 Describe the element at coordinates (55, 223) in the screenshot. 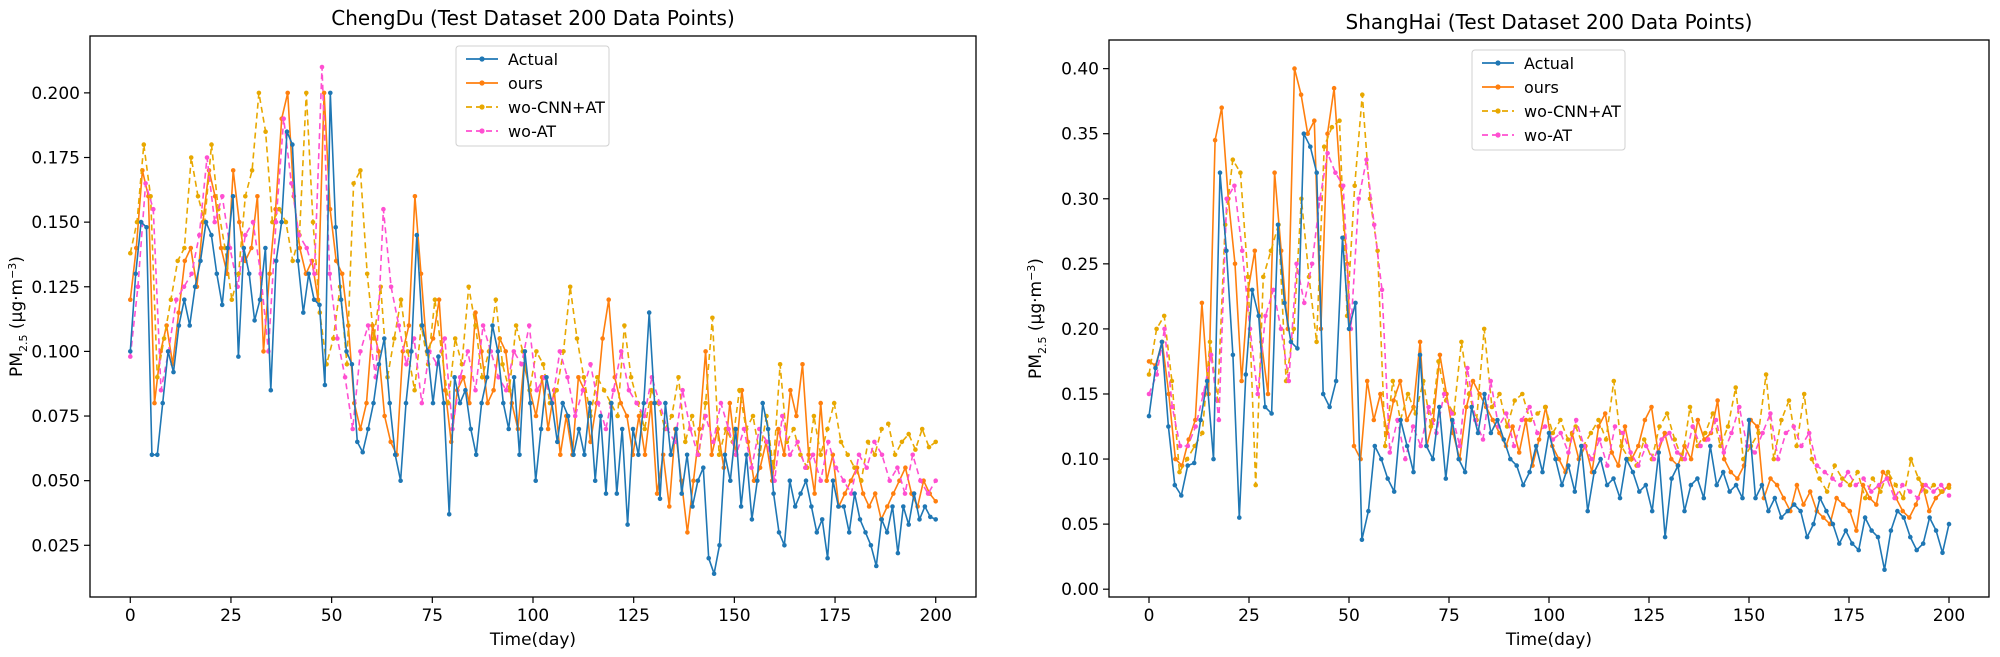

I see `chart-0-ytick-label: 0.150` at that location.